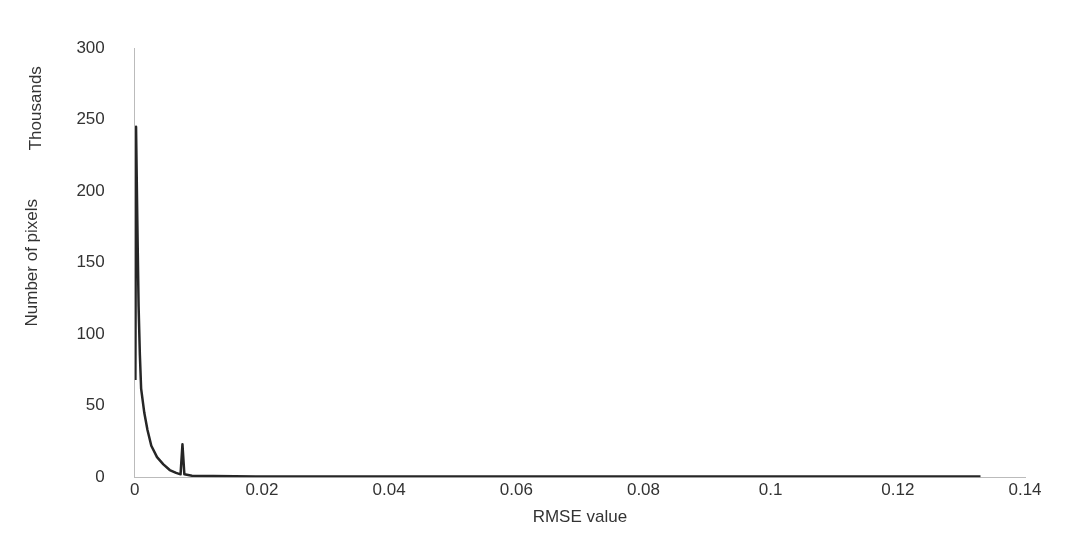 Image resolution: width=1073 pixels, height=560 pixels. Describe the element at coordinates (90, 333) in the screenshot. I see `y-tick-label: 100` at that location.